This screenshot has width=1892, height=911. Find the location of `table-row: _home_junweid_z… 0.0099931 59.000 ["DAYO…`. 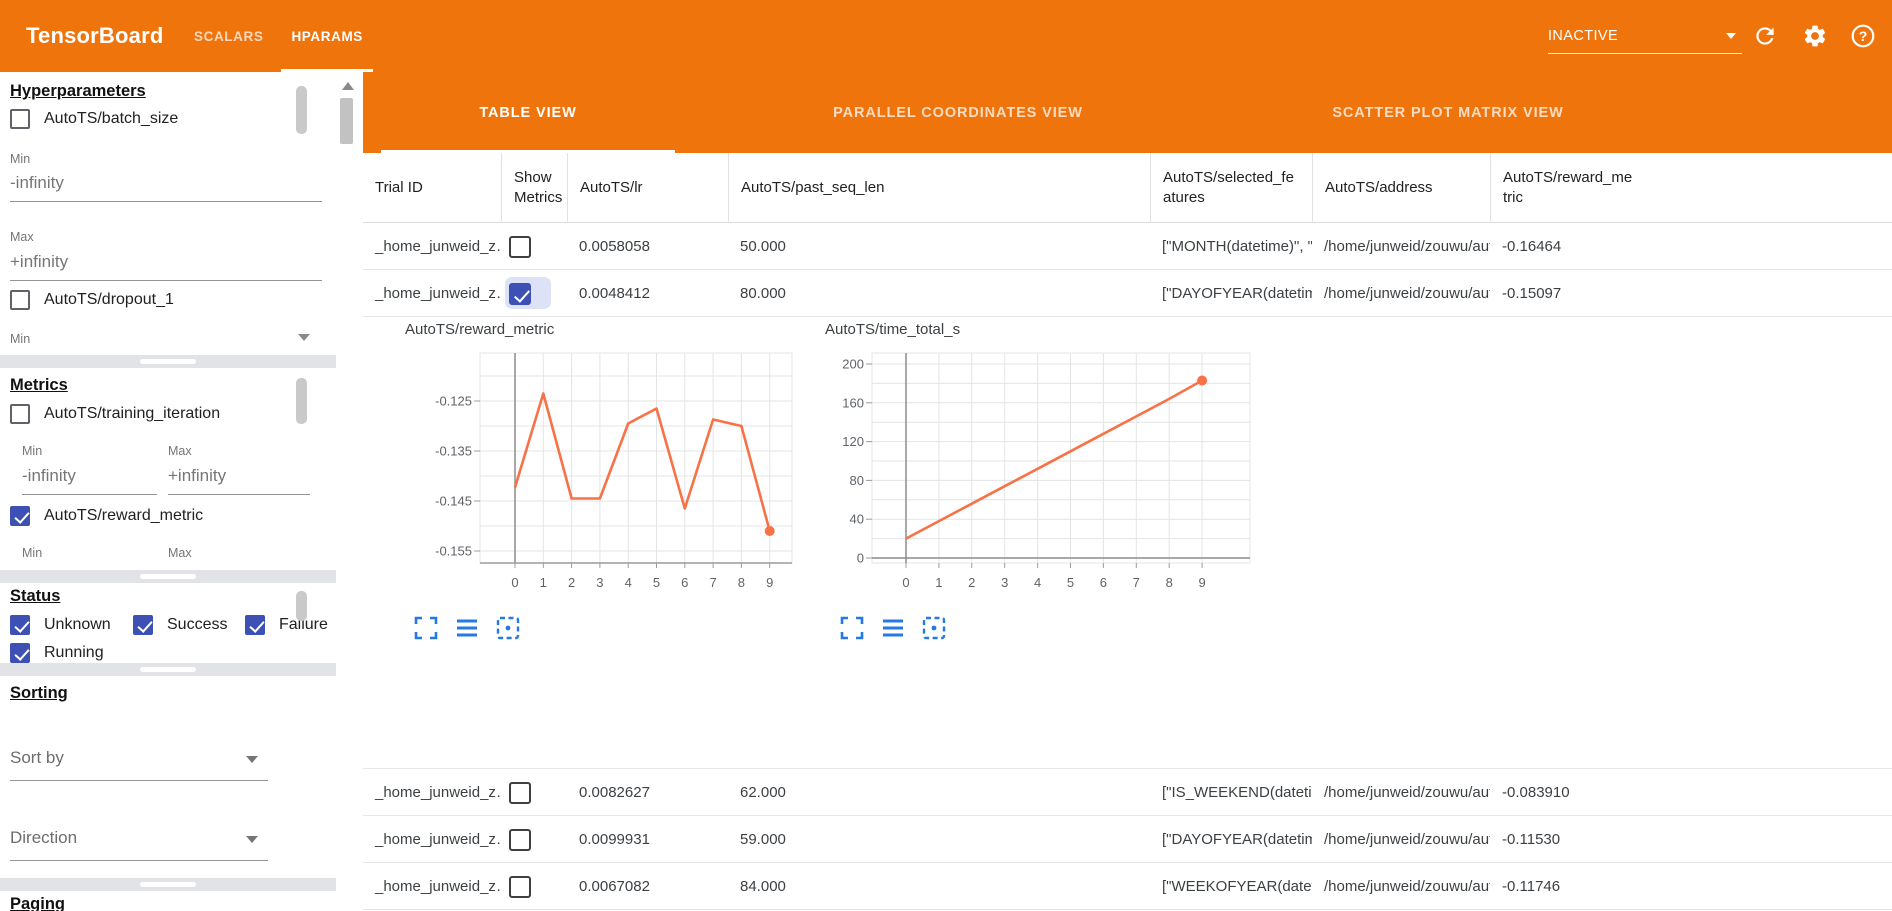

table-row: _home_junweid_z… 0.0099931 59.000 ["DAYO… is located at coordinates (1127, 839).